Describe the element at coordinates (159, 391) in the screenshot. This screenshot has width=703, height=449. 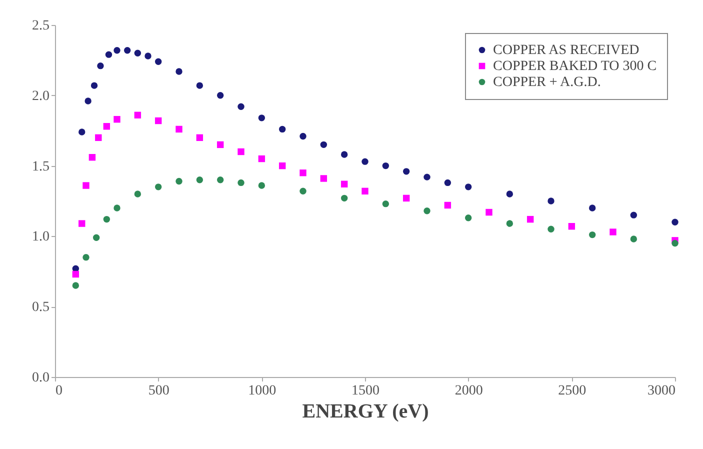
I see `x-tick-label: 500` at that location.